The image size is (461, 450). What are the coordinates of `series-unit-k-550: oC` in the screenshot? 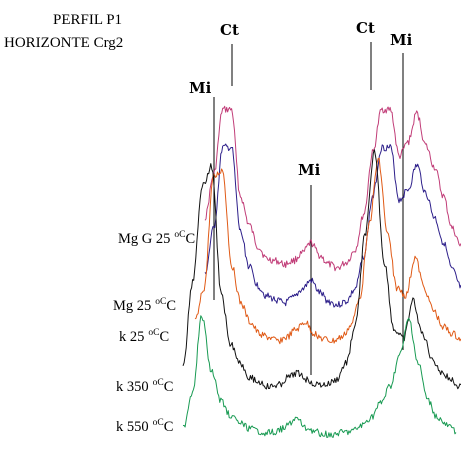 It's located at (158, 423).